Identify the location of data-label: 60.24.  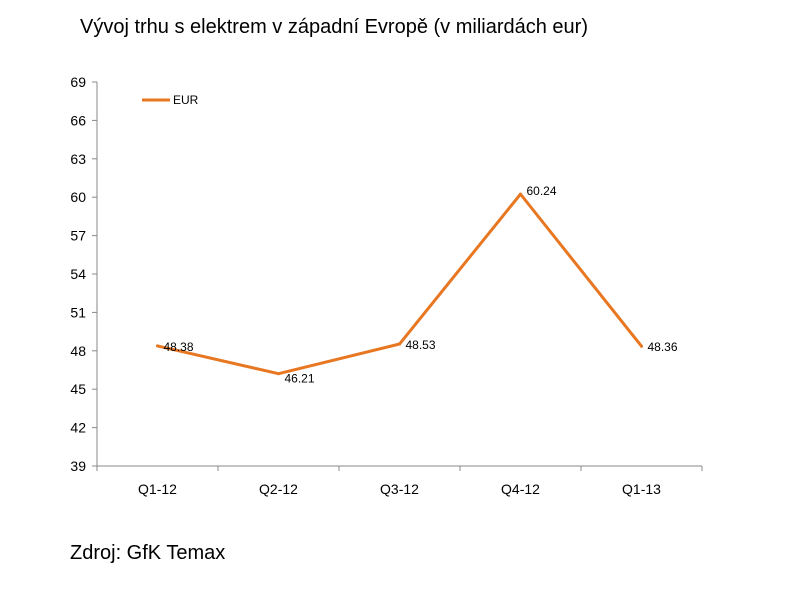
(542, 191).